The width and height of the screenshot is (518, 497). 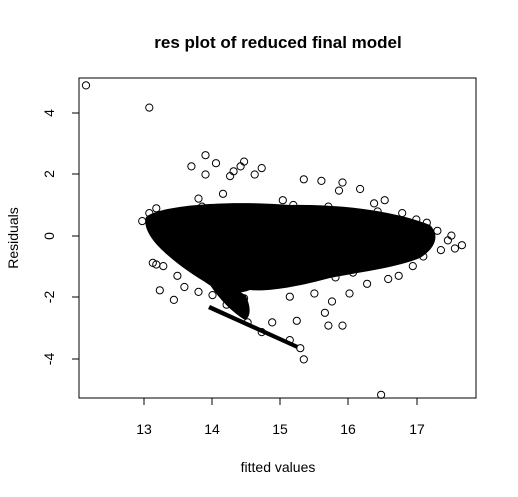 I want to click on y-axis: -4 -2 0 2 4, so click(x=60, y=237).